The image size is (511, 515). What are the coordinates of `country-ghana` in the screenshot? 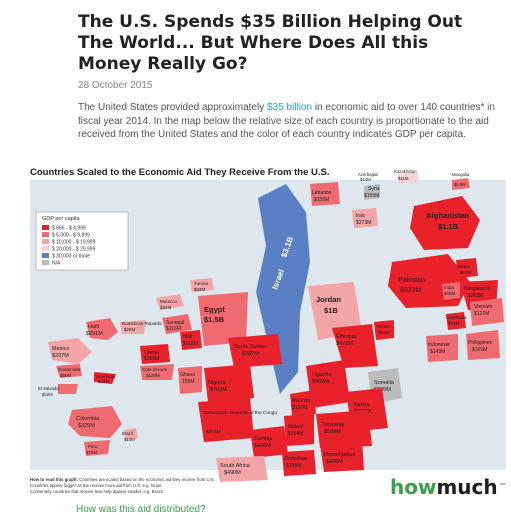 It's located at (190, 380).